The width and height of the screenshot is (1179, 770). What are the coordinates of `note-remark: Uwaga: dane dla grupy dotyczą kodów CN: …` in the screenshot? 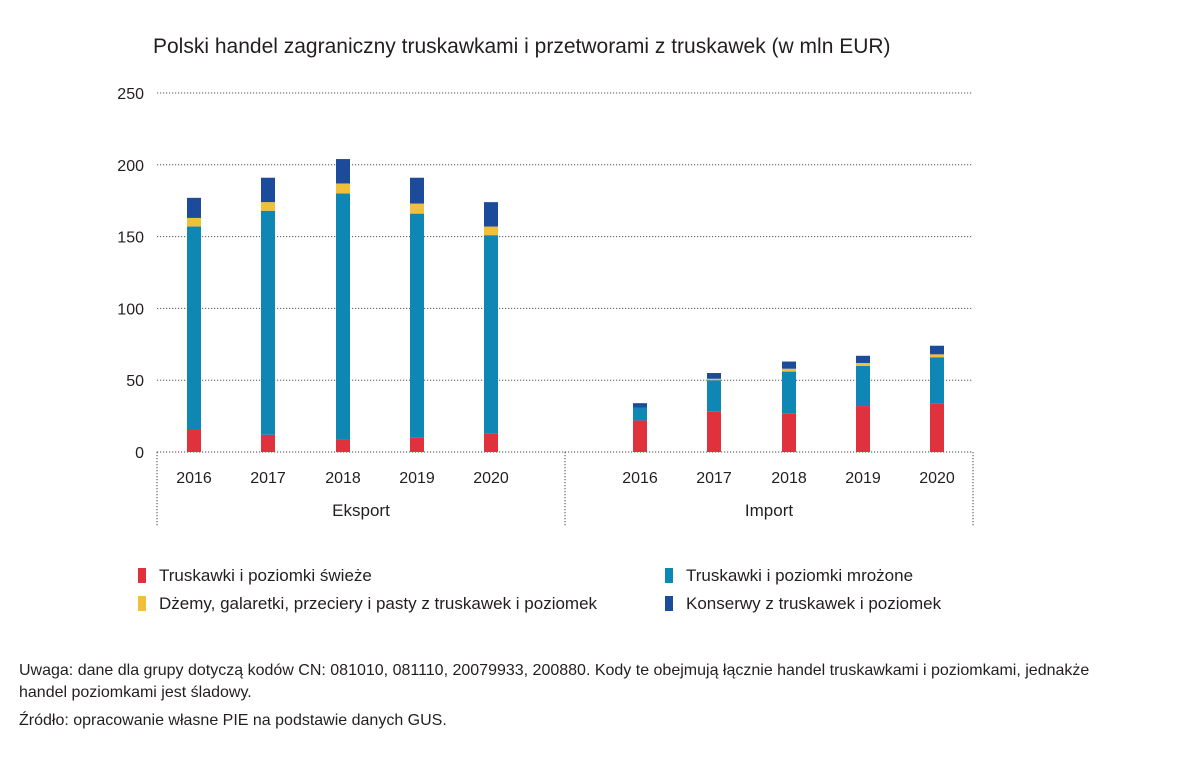 It's located at (554, 681).